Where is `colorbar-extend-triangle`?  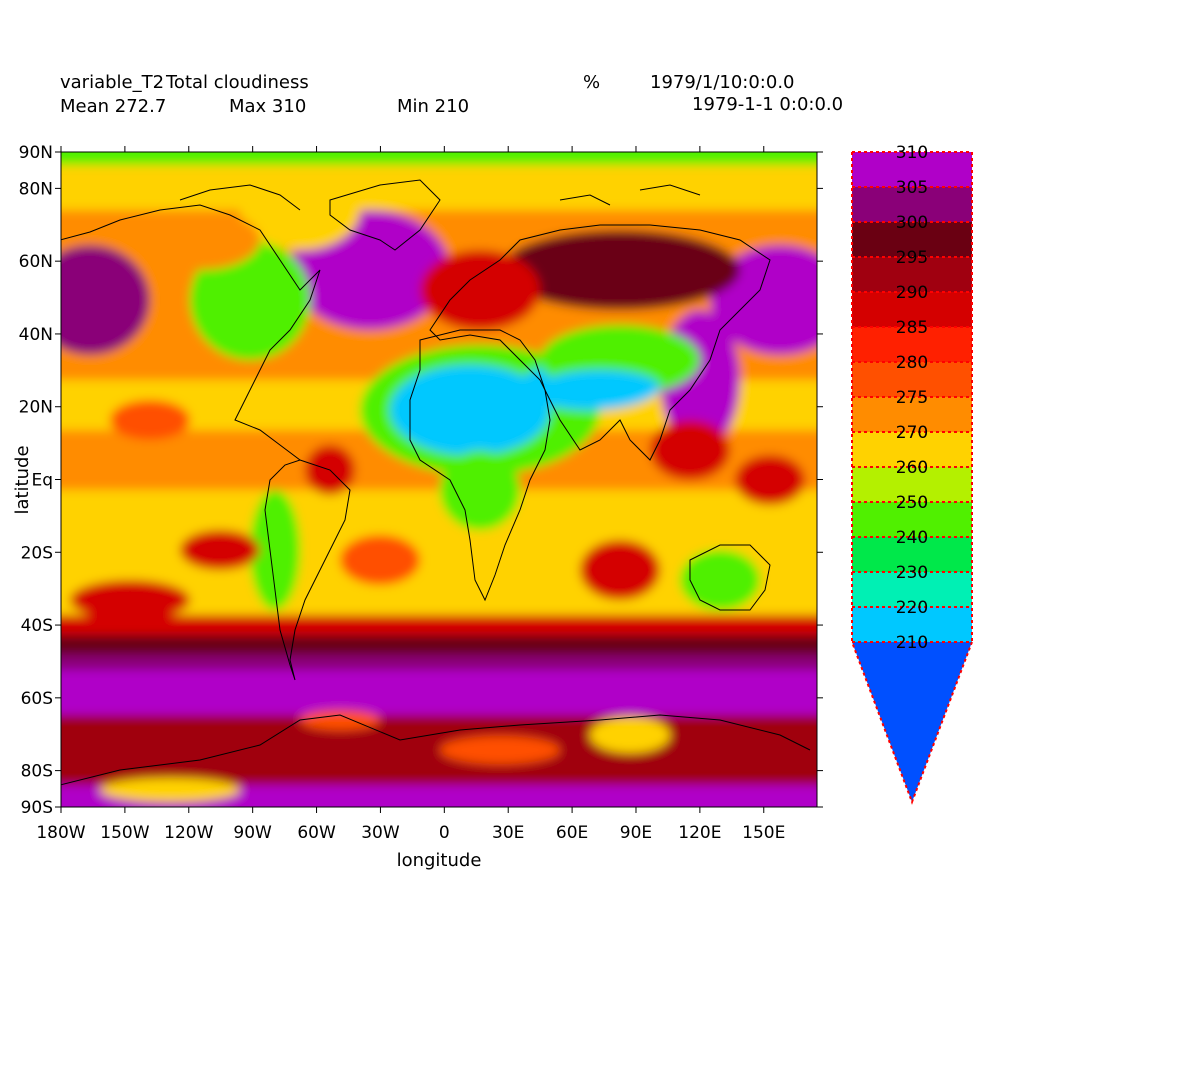
colorbar-extend-triangle is located at coordinates (912, 723).